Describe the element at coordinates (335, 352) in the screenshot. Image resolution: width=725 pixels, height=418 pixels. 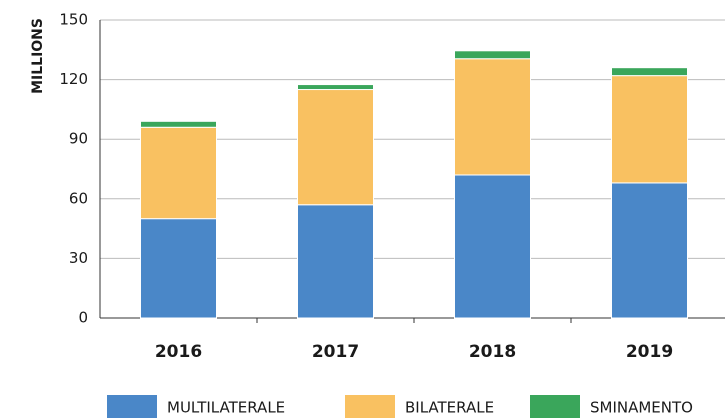
I see `x-tick-label: 2017` at that location.